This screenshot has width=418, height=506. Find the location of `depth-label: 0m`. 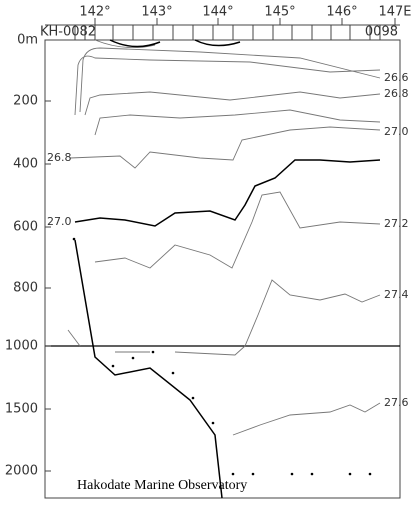

depth-label: 0m is located at coordinates (27, 40).